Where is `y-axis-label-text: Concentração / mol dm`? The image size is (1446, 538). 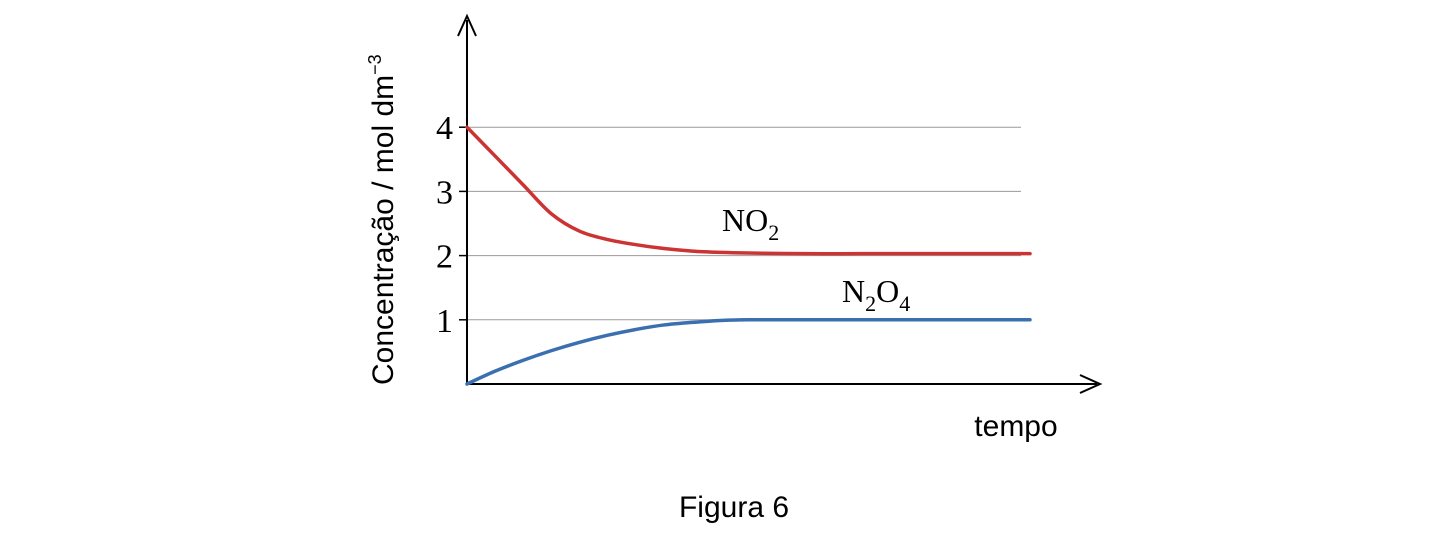 y-axis-label-text: Concentração / mol dm is located at coordinates (383, 230).